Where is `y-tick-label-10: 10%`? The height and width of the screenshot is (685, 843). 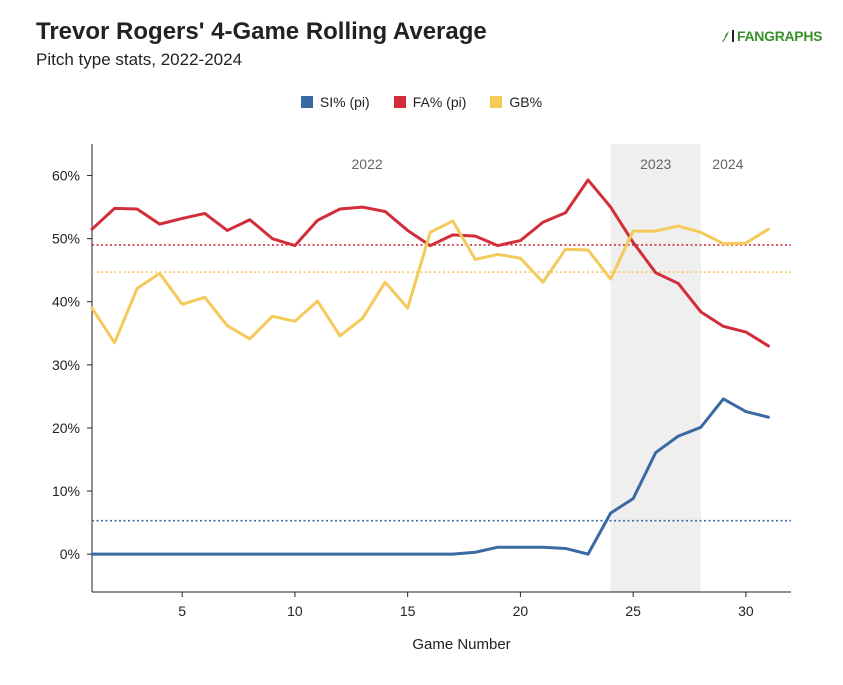
y-tick-label-10: 10% is located at coordinates (66, 491).